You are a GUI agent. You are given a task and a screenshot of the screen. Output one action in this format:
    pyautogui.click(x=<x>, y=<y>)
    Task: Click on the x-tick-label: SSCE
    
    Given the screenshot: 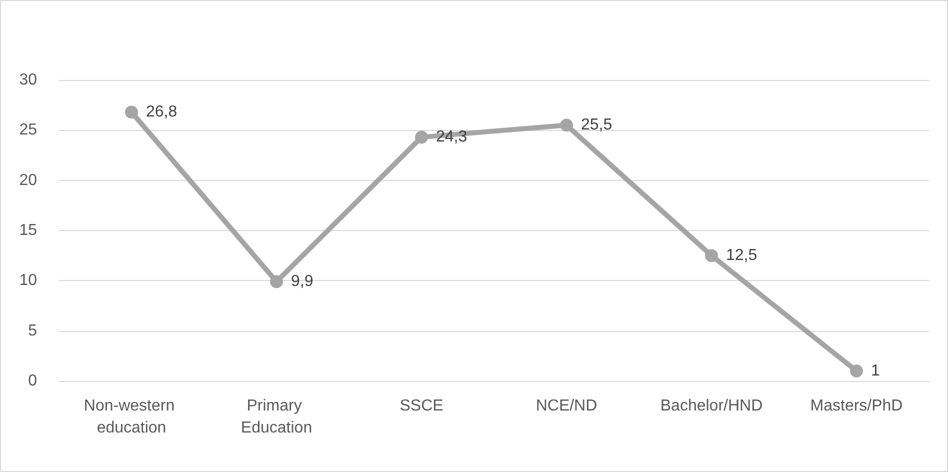 What is the action you would take?
    pyautogui.click(x=422, y=406)
    